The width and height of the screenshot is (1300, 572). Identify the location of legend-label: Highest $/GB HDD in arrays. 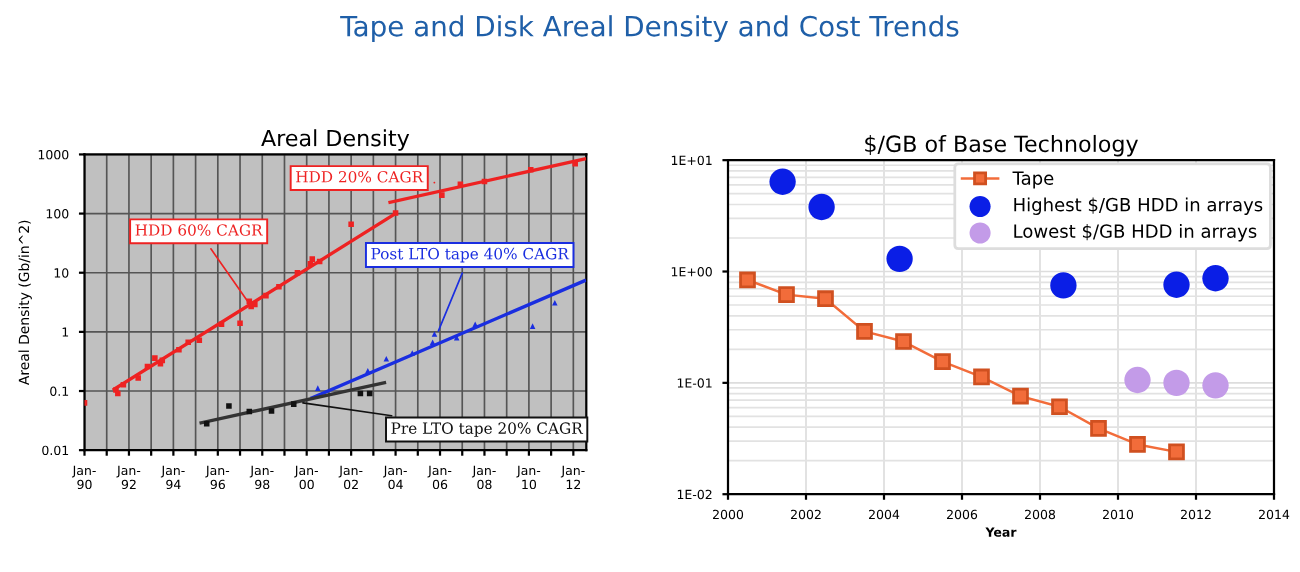
(1138, 206).